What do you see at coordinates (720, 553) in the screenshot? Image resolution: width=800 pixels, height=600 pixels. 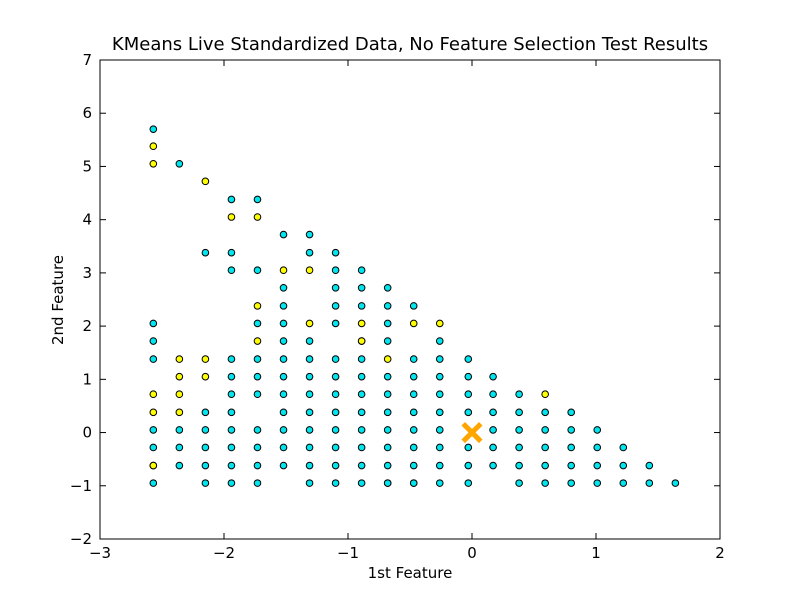 I see `x-tick-label: 2` at bounding box center [720, 553].